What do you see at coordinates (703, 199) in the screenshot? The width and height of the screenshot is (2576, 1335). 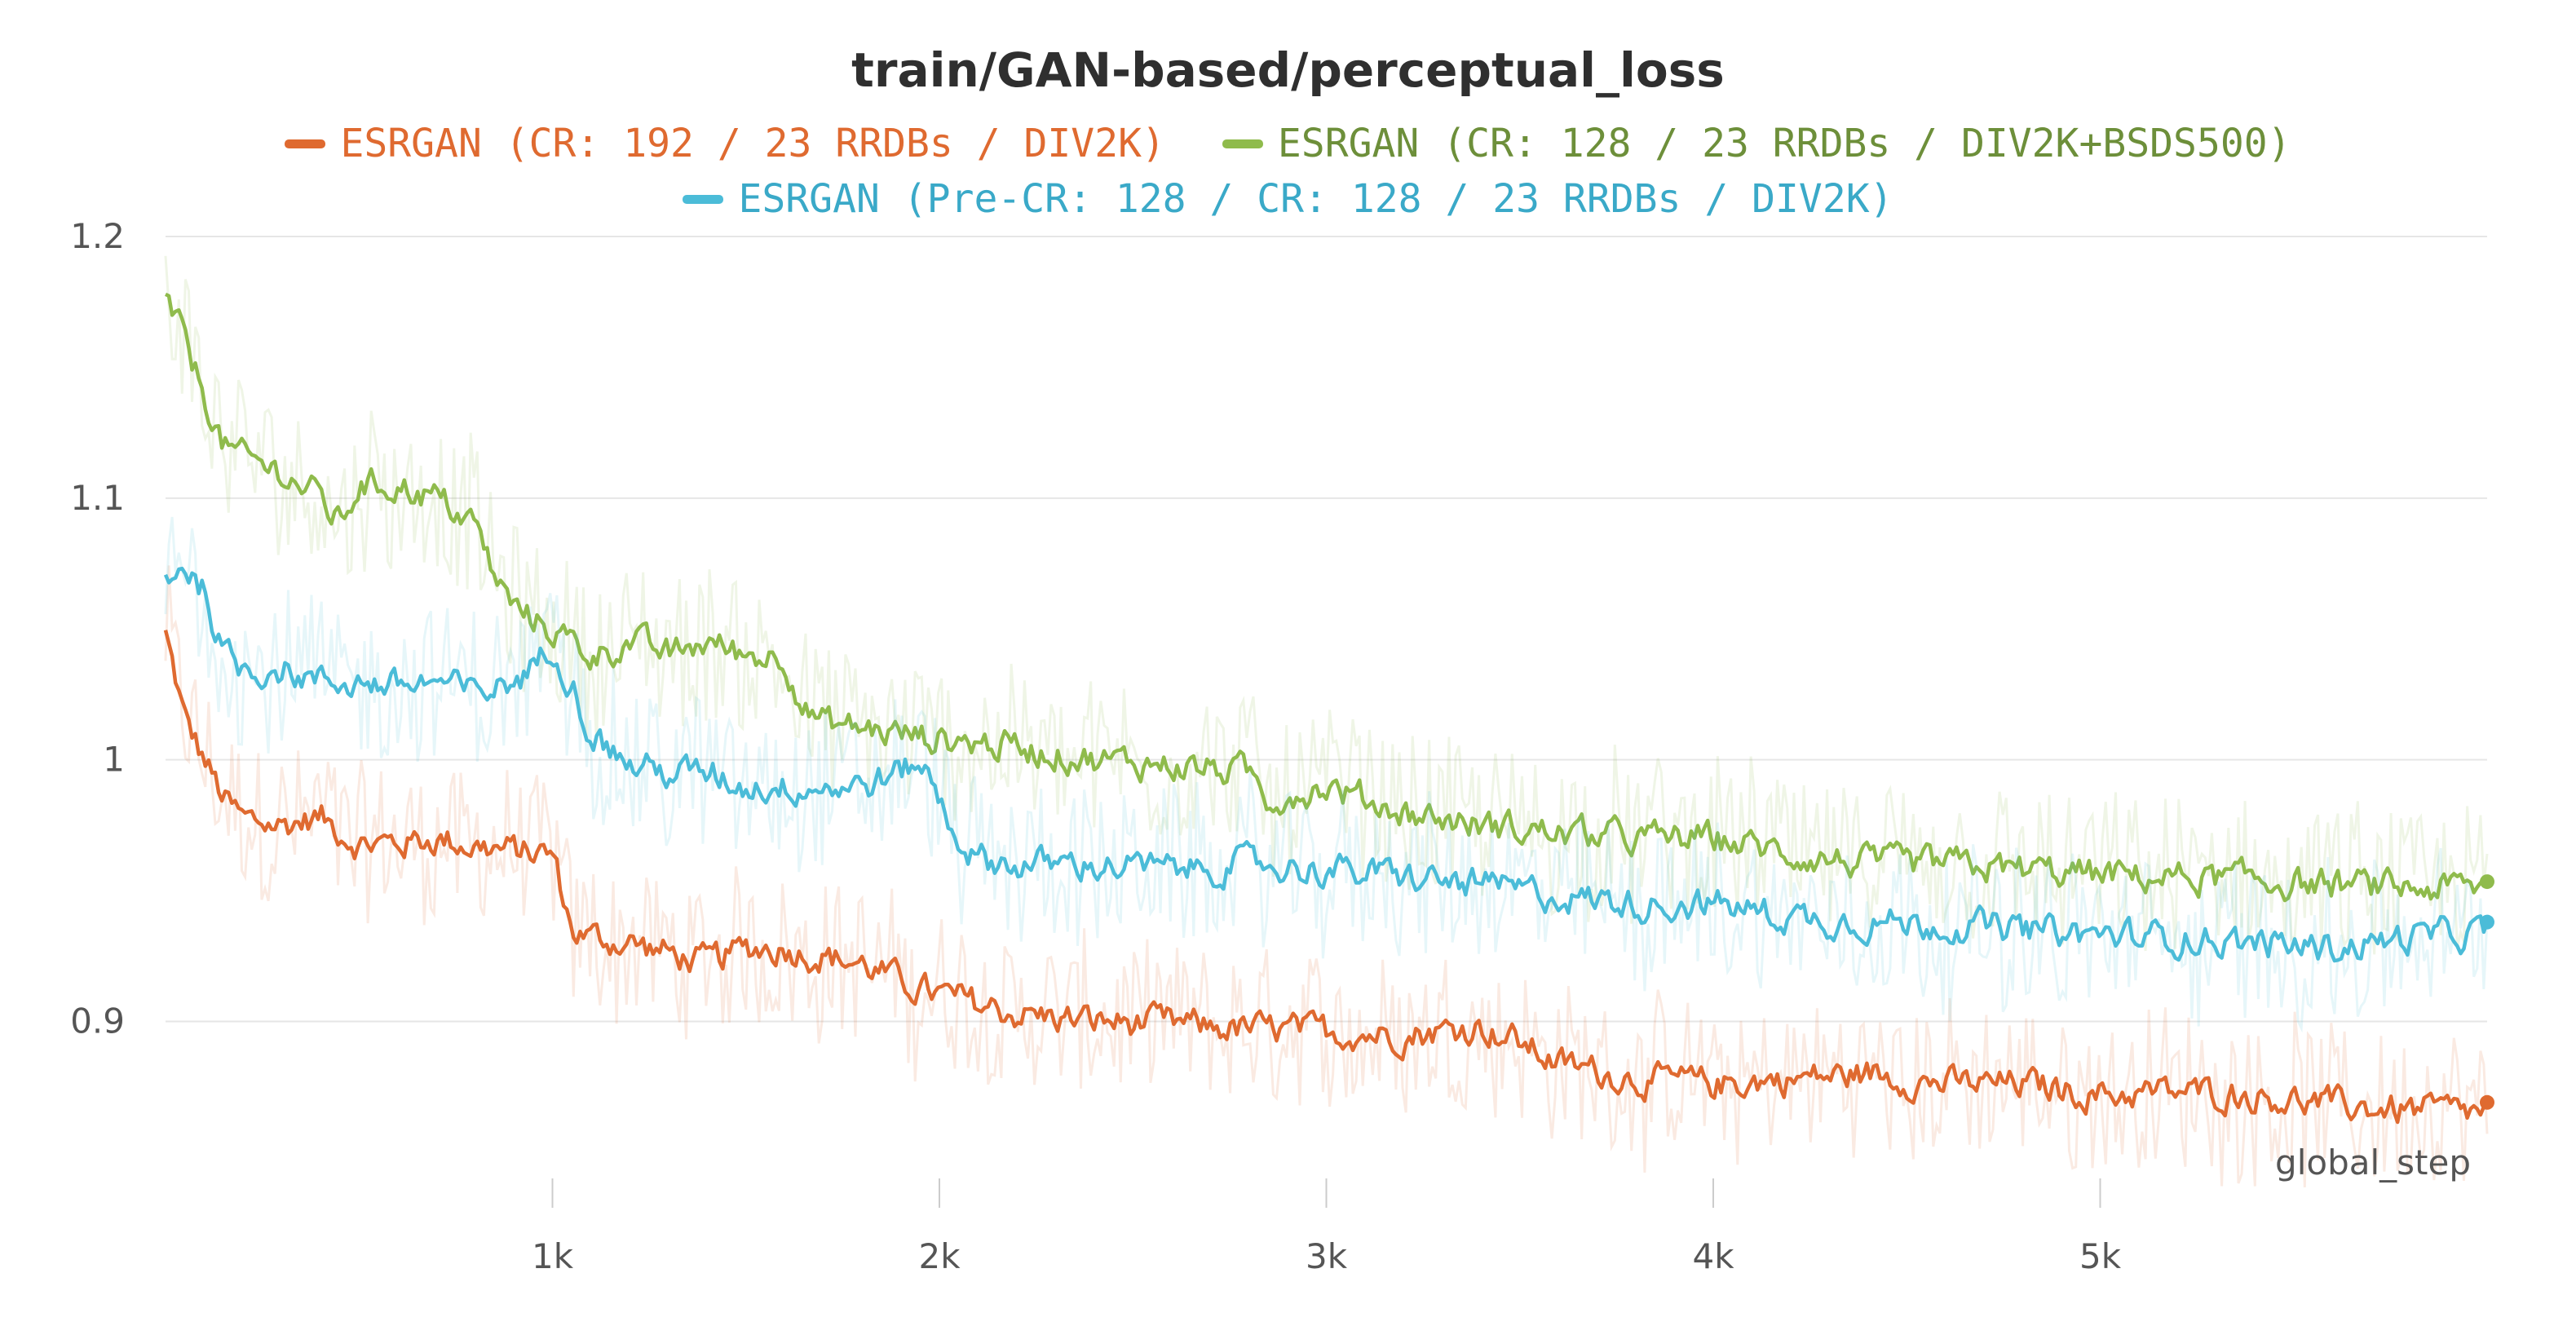 I see `legend-swatch-esrgan-precr128` at bounding box center [703, 199].